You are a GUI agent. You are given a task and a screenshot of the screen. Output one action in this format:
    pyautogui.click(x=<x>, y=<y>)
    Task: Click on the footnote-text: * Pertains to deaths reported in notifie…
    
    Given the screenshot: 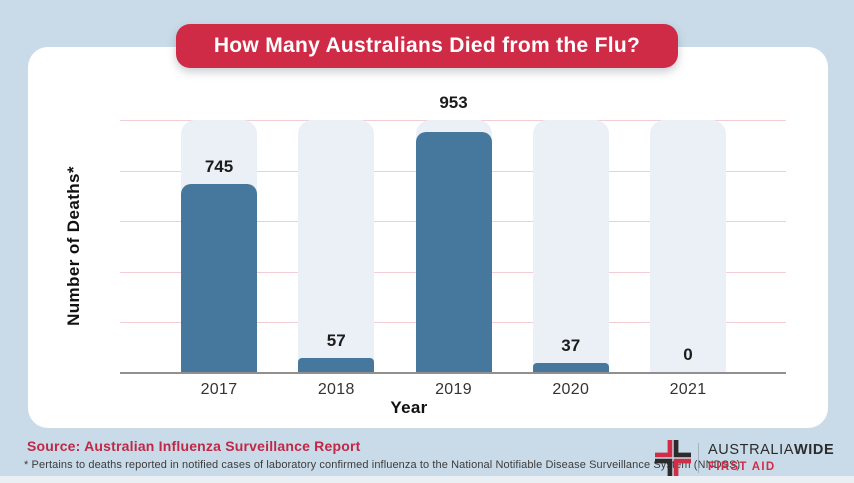 What is the action you would take?
    pyautogui.click(x=382, y=465)
    